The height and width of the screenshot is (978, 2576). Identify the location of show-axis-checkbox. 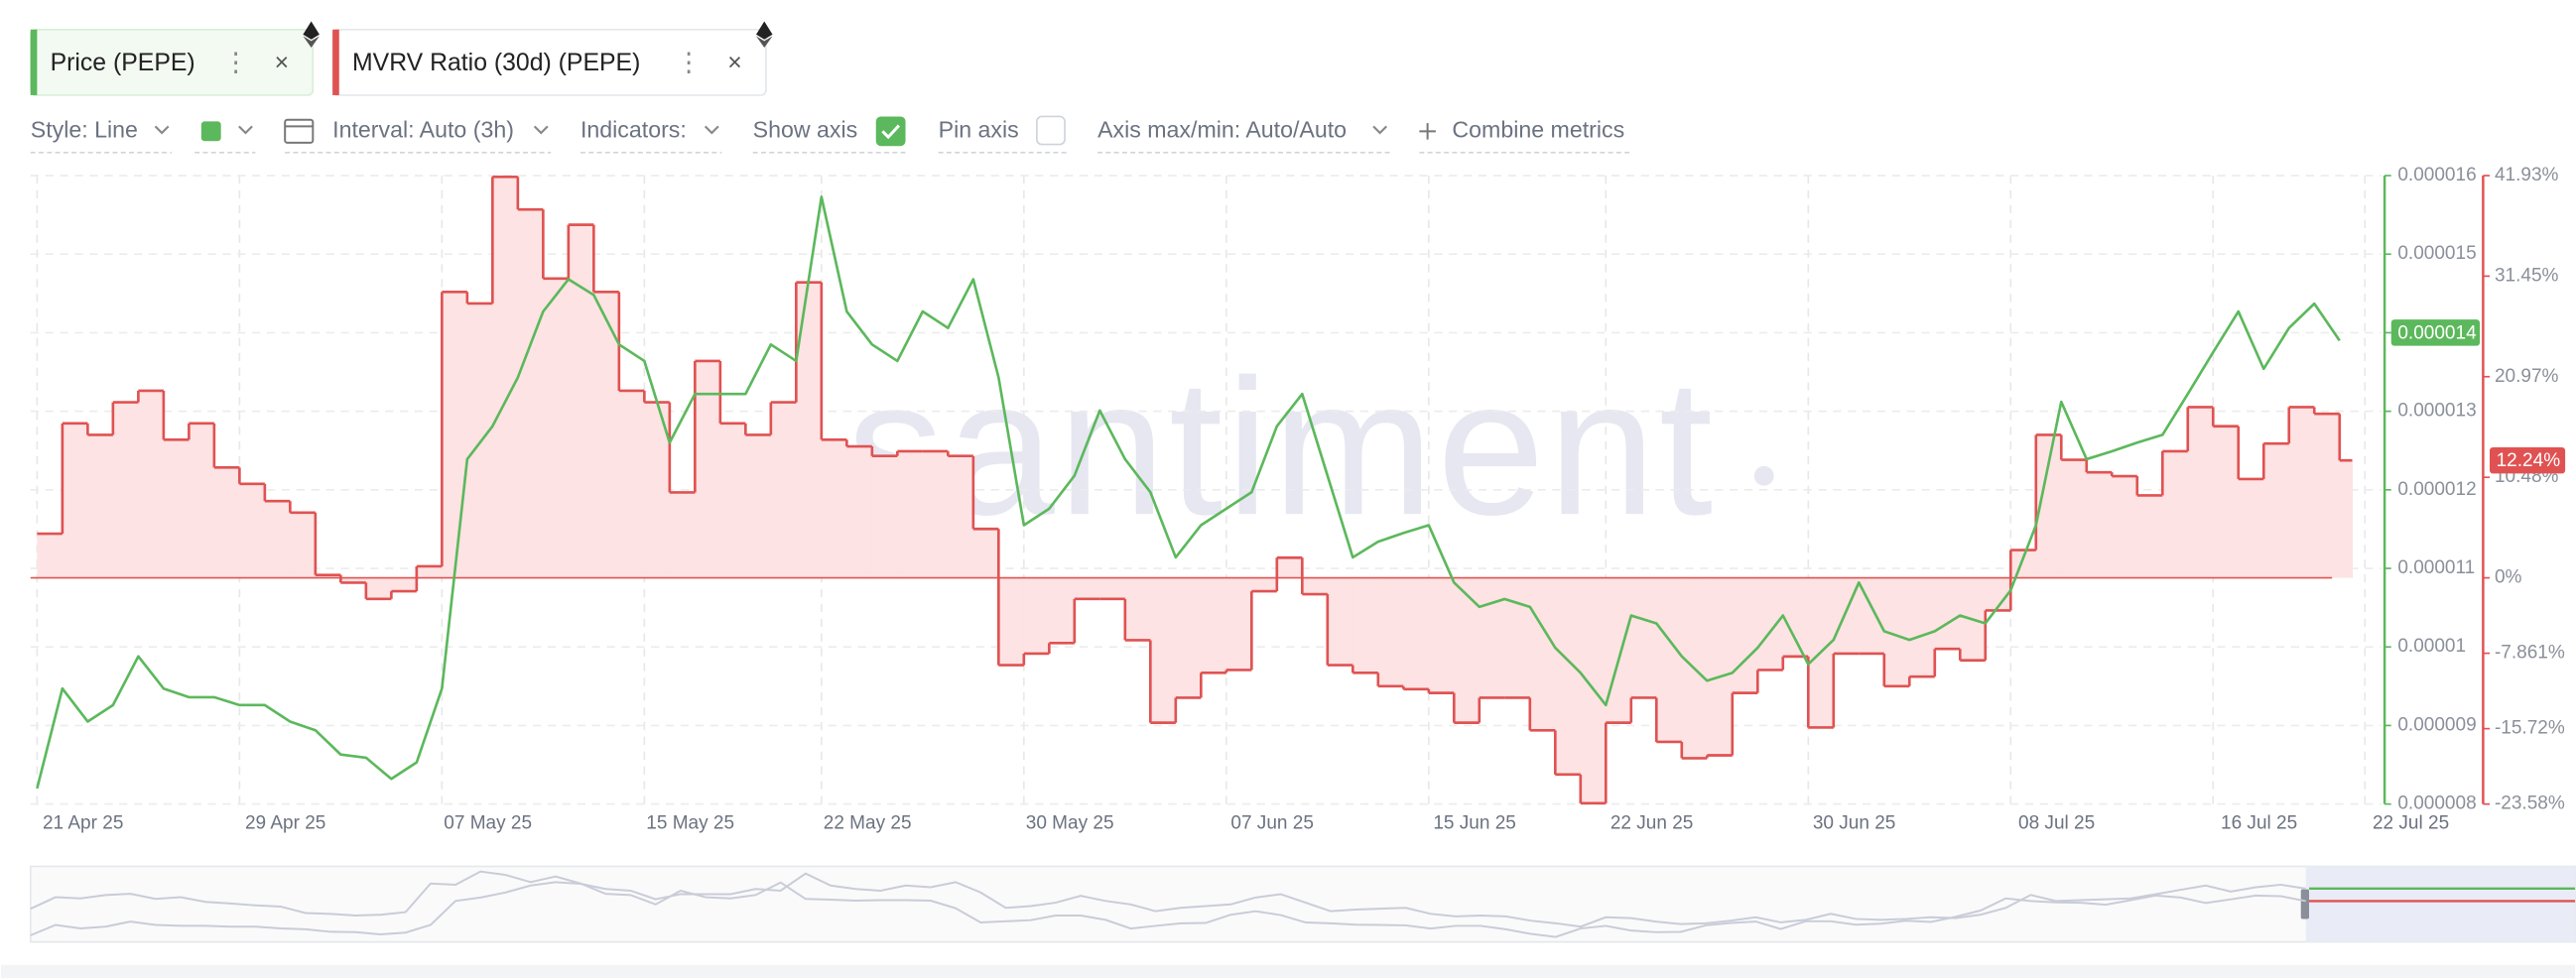
(891, 131).